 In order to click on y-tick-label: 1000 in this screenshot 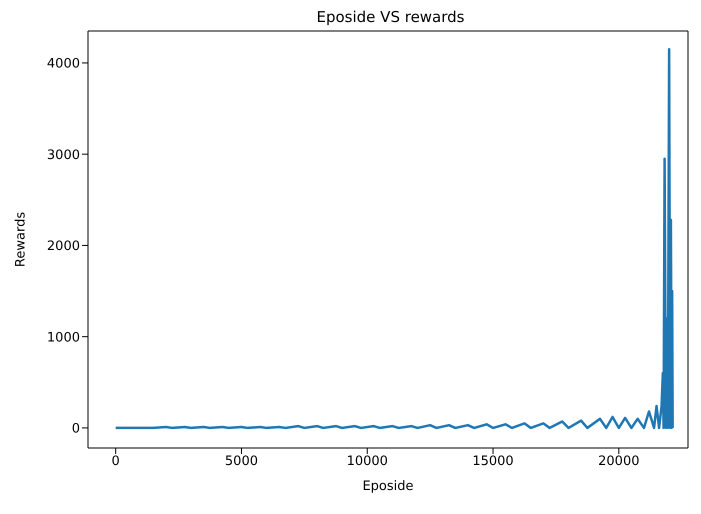, I will do `click(63, 338)`.